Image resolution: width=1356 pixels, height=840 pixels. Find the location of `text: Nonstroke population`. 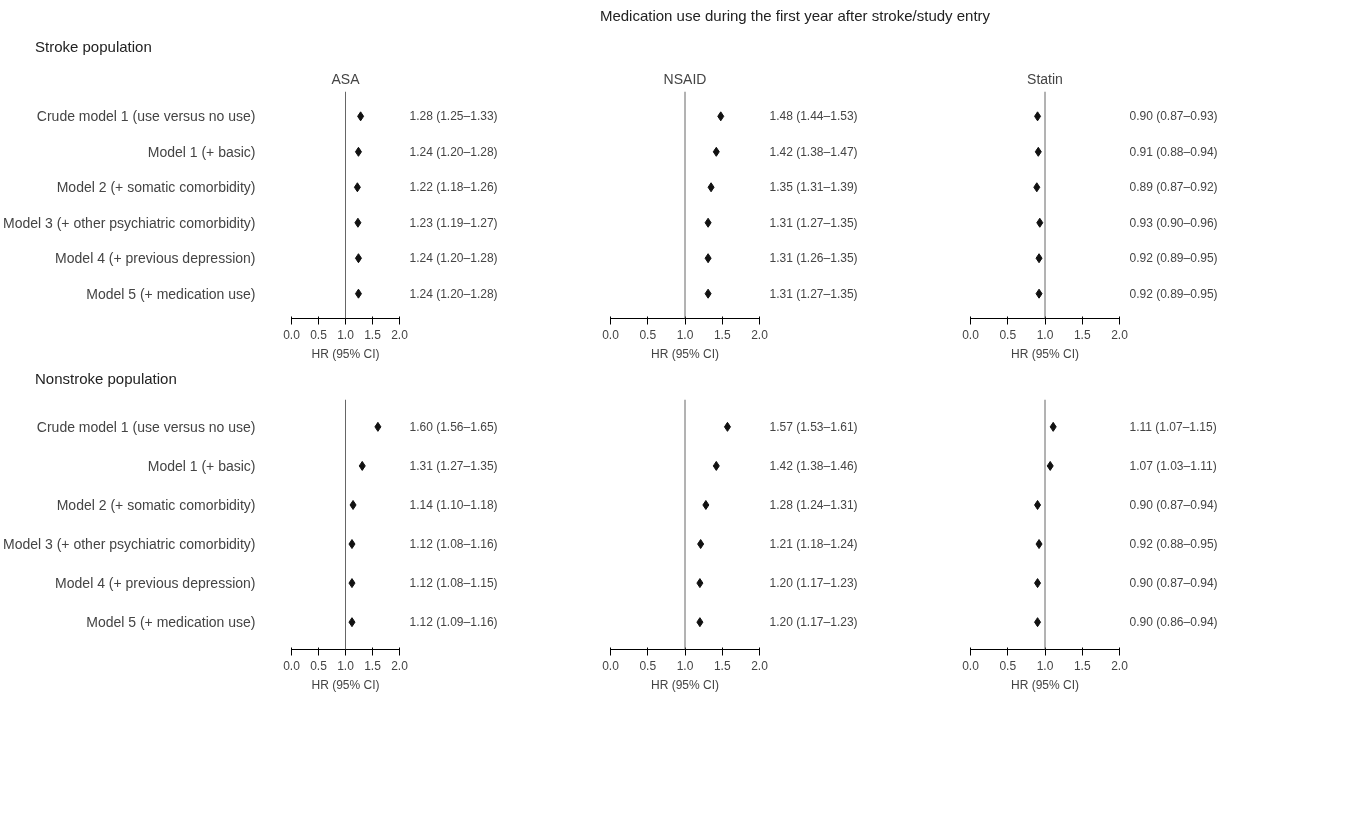

text: Nonstroke population is located at coordinates (106, 378).